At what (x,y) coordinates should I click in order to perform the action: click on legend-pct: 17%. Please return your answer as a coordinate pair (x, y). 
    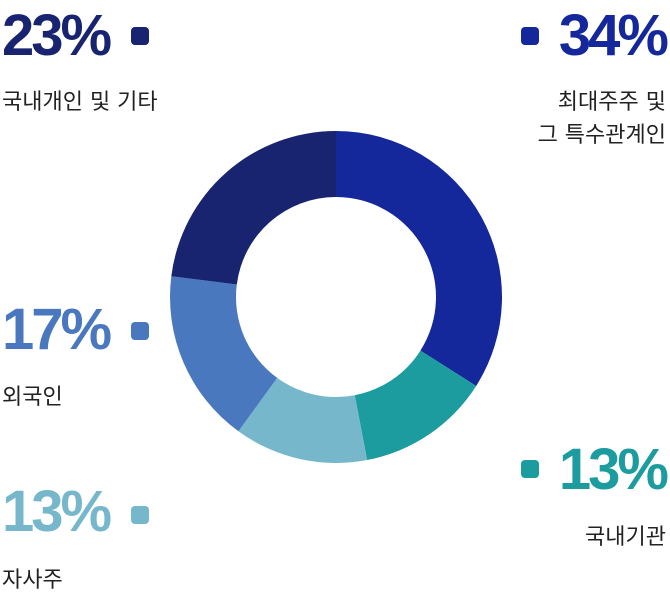
    Looking at the image, I should click on (57, 329).